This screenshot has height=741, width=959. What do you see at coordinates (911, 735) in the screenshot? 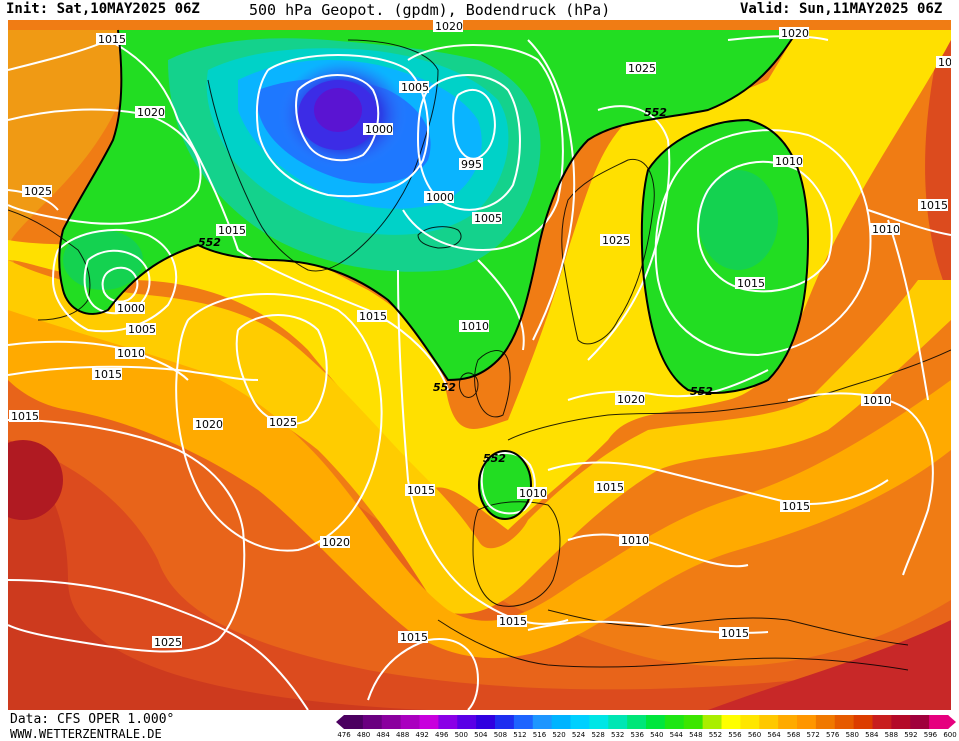
I see `colorbar-tick-label: 592` at bounding box center [911, 735].